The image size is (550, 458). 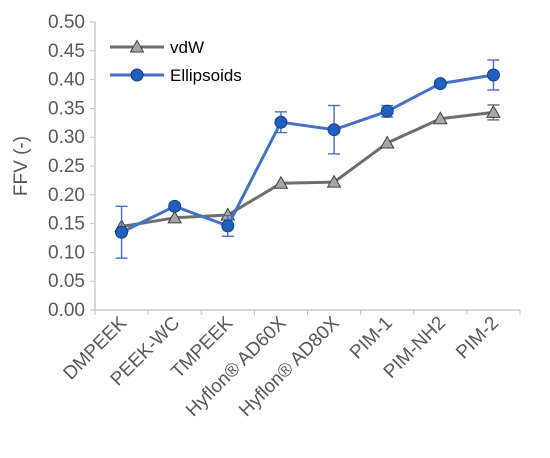 I want to click on y-axis-label: FFV (-), so click(x=21, y=166).